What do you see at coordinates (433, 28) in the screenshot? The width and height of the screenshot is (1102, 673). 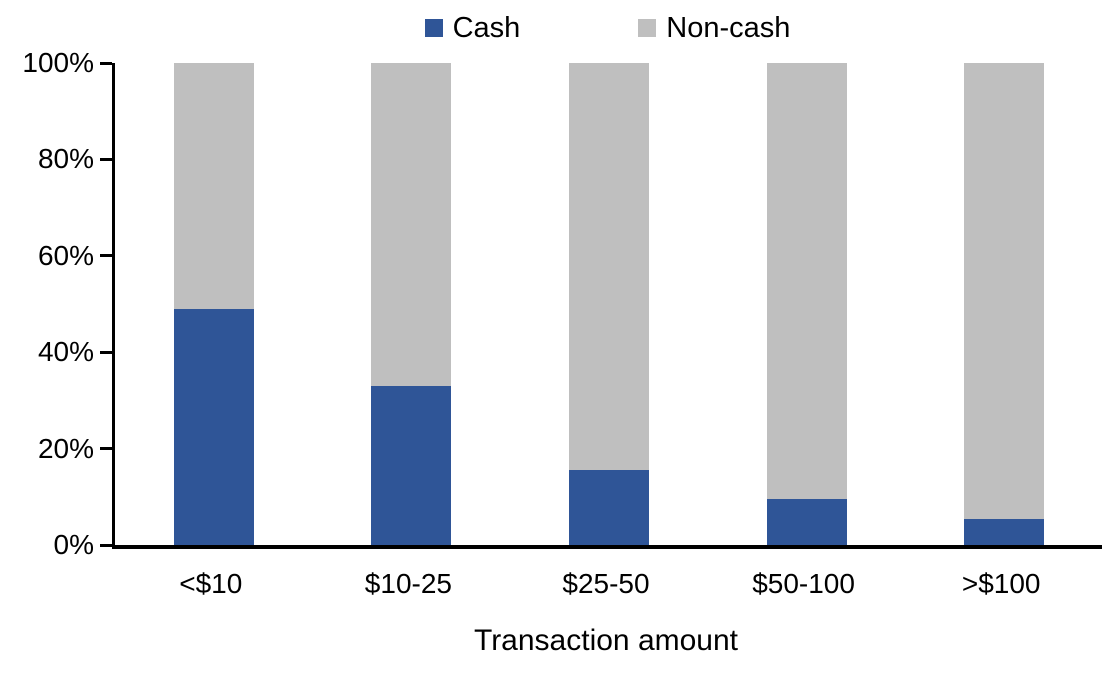 I see `cash-swatch-icon` at bounding box center [433, 28].